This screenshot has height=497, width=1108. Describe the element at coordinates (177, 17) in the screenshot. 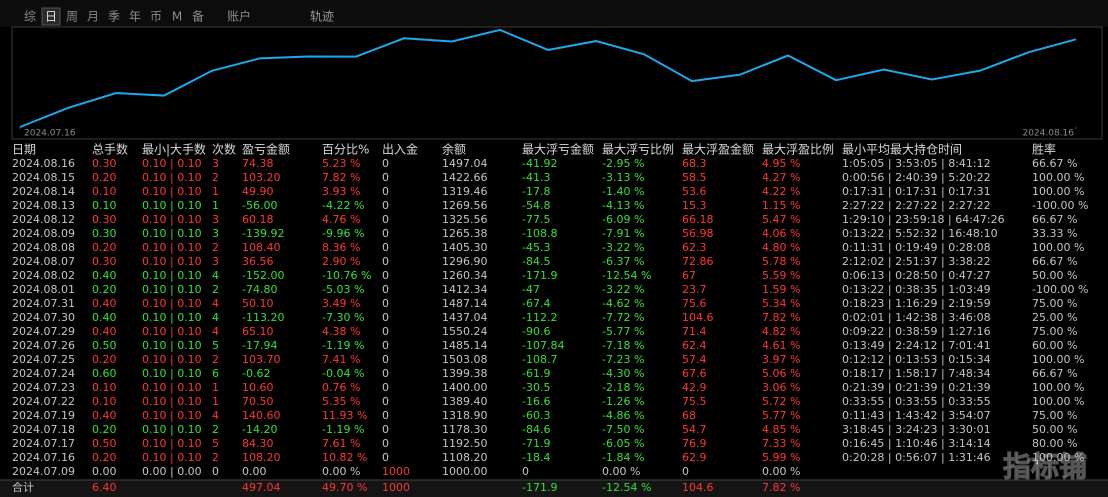

I see `tab: M` at that location.